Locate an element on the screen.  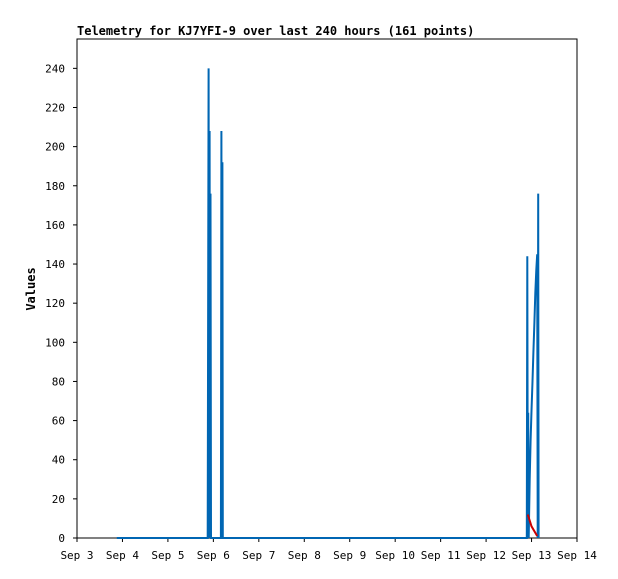
x-tick-label: Sep 5 is located at coordinates (167, 555).